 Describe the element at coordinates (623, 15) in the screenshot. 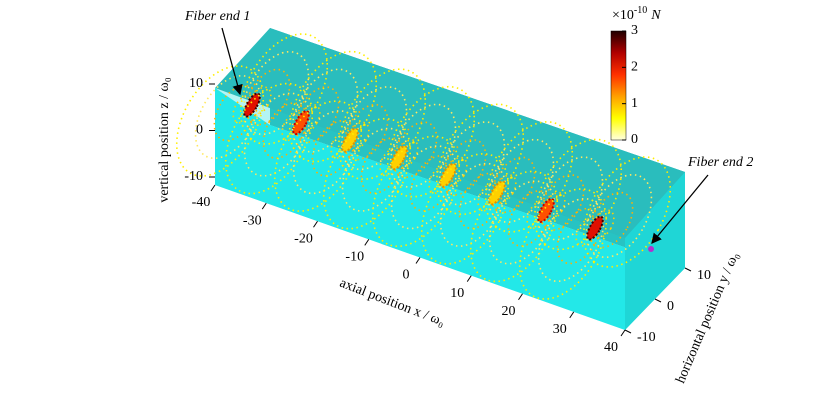

I see `multiplier: ×10` at that location.